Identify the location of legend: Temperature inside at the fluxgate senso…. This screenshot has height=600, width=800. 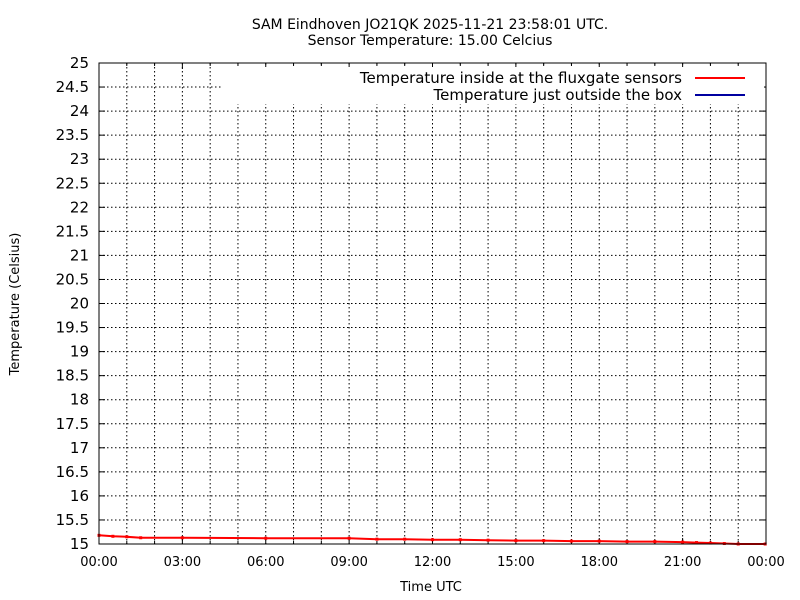
(493, 85).